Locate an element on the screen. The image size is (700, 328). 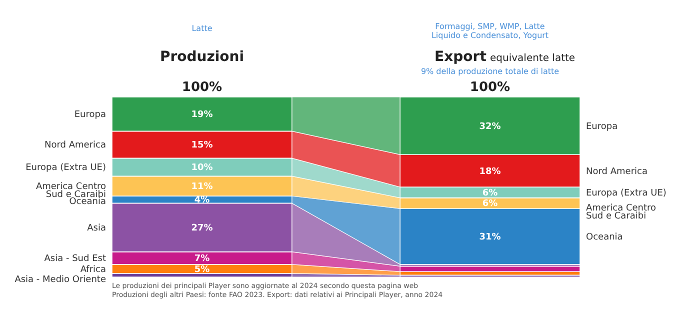
data-label: 10% is located at coordinates (202, 168).